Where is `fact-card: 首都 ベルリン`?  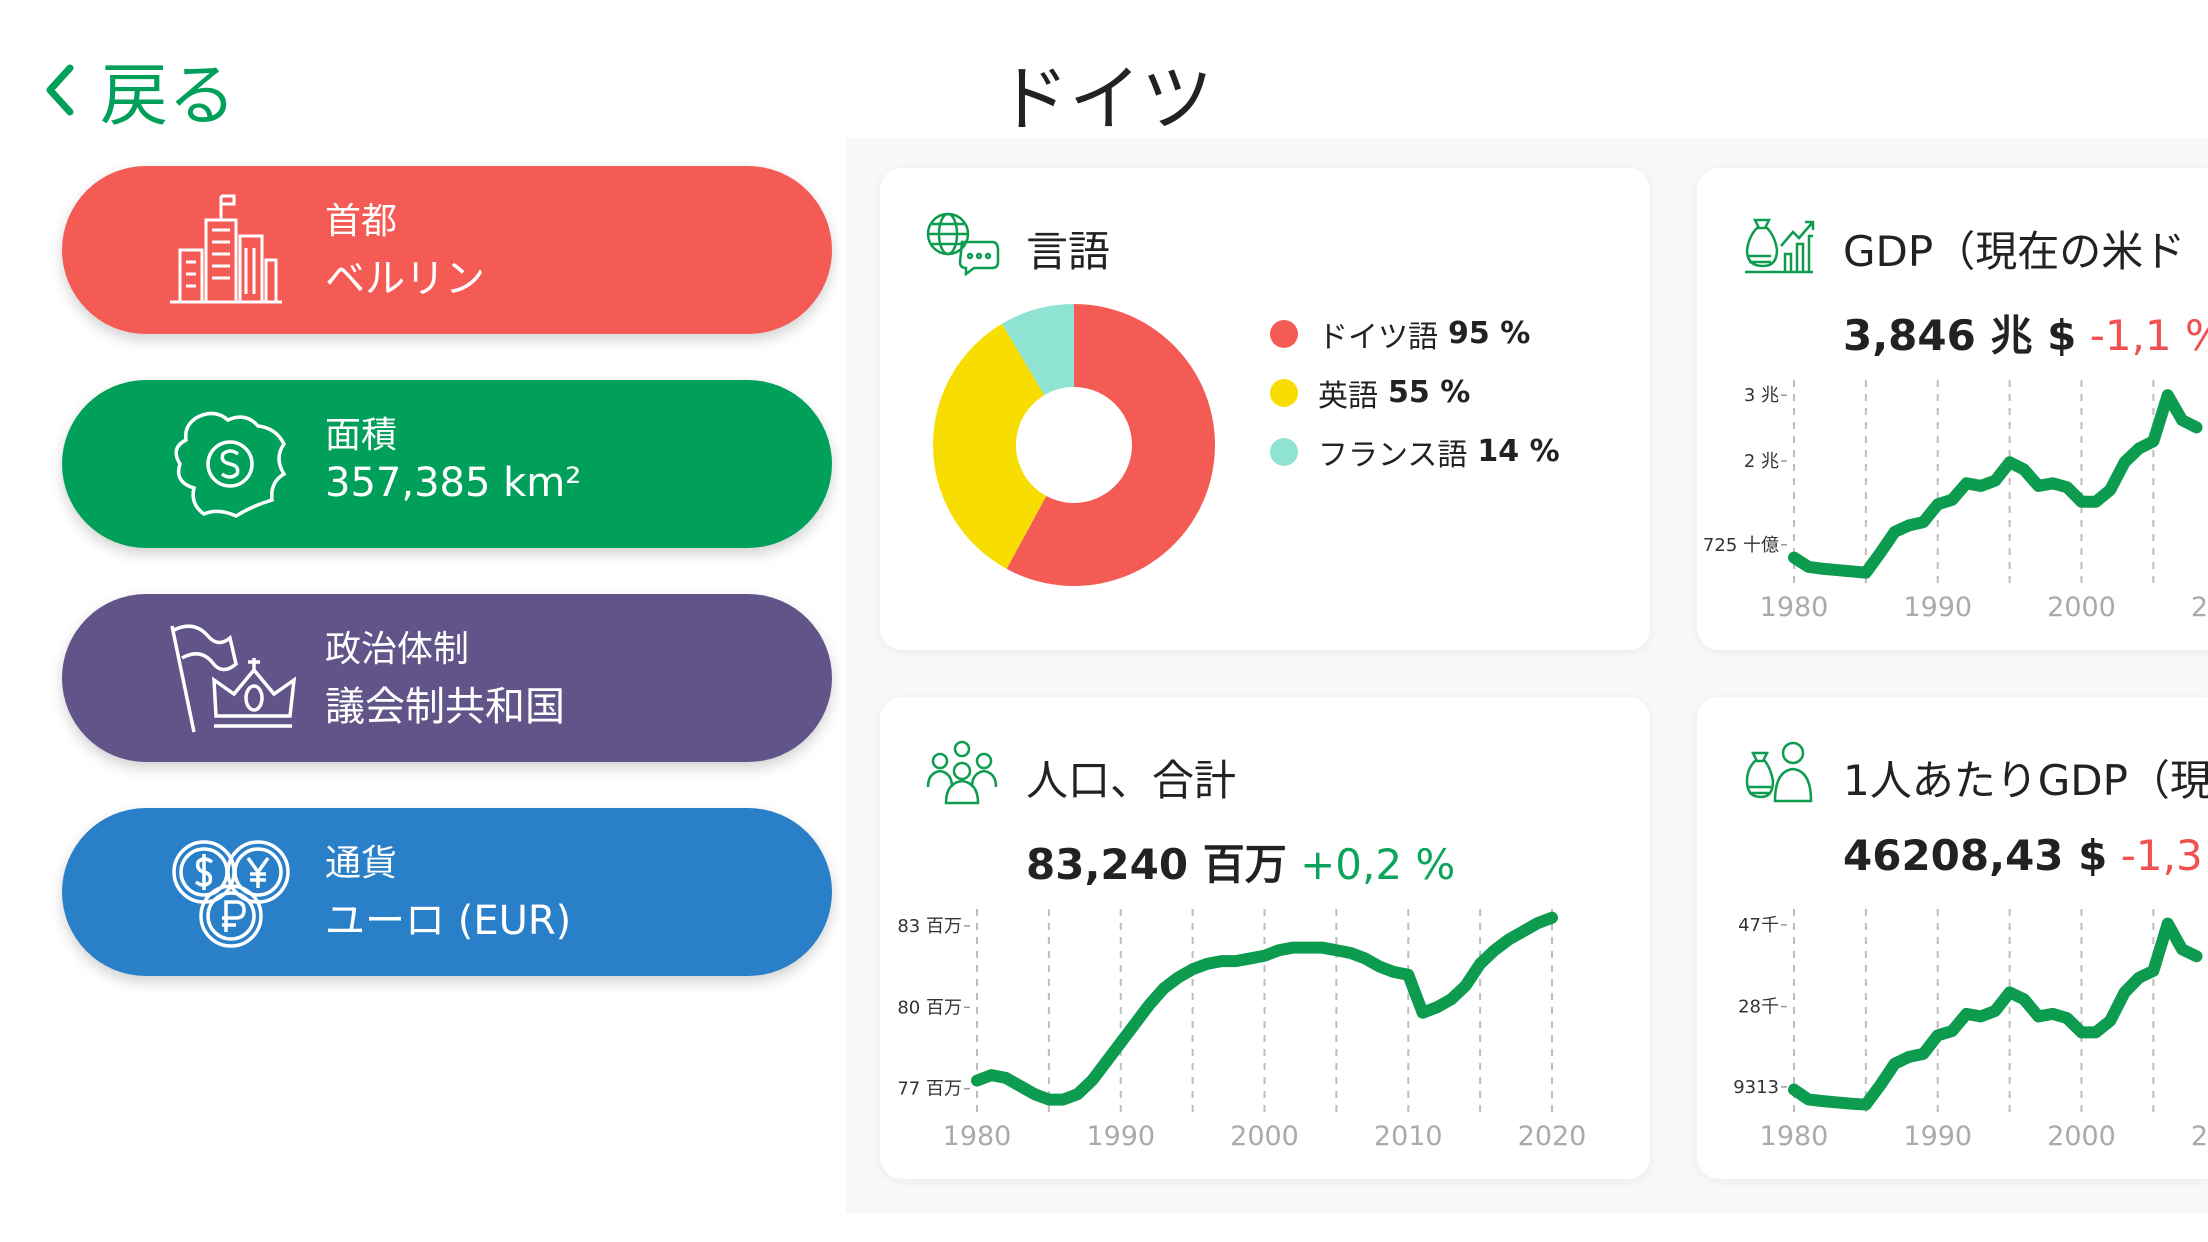 fact-card: 首都 ベルリン is located at coordinates (447, 250).